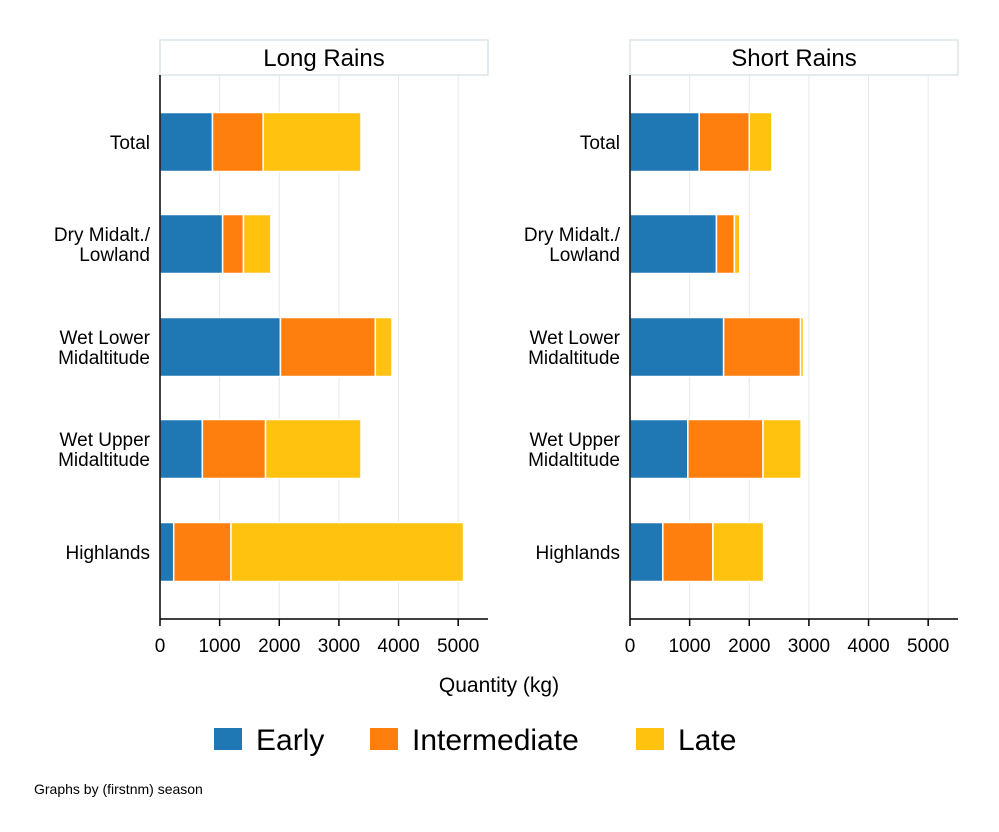 The image size is (999, 832). Describe the element at coordinates (868, 646) in the screenshot. I see `x-tick-label-short-rains-4000: 4000` at that location.